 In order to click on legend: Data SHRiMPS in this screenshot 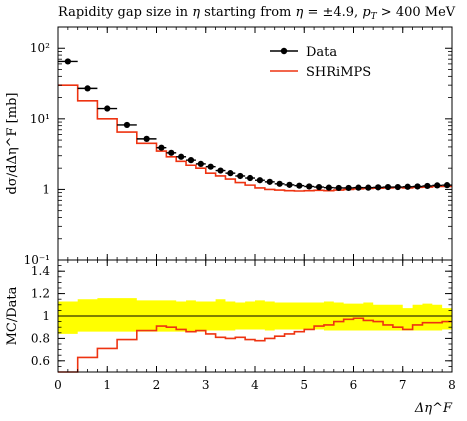, I will do `click(320, 62)`.